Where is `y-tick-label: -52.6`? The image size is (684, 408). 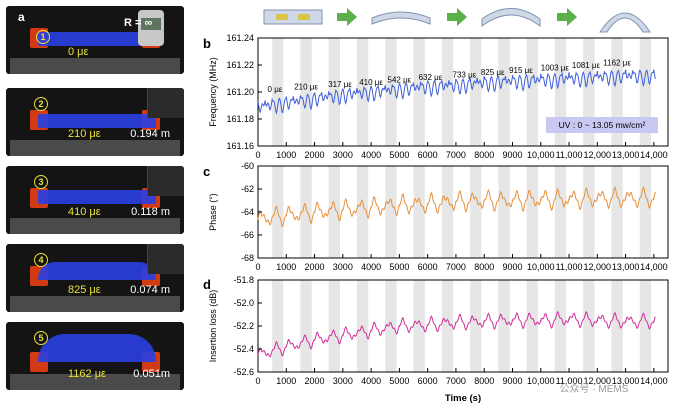 y-tick-label: -52.6 is located at coordinates (243, 372).